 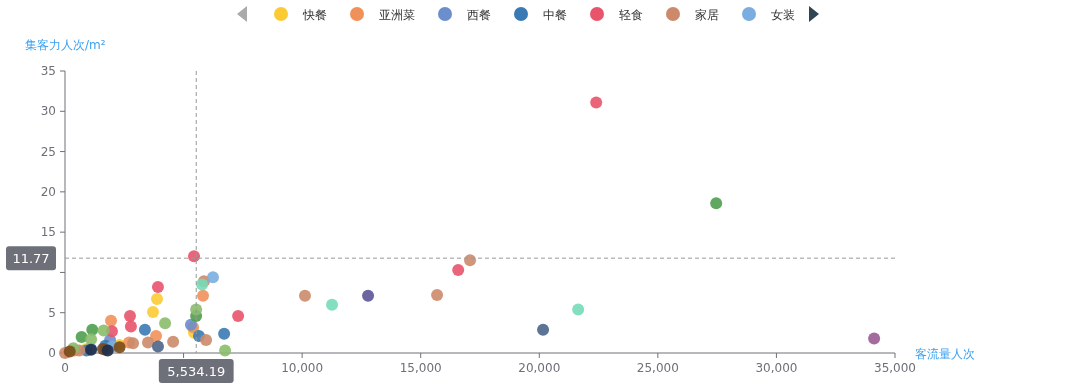 What do you see at coordinates (631, 15) in the screenshot?
I see `legend-label: 轻食` at bounding box center [631, 15].